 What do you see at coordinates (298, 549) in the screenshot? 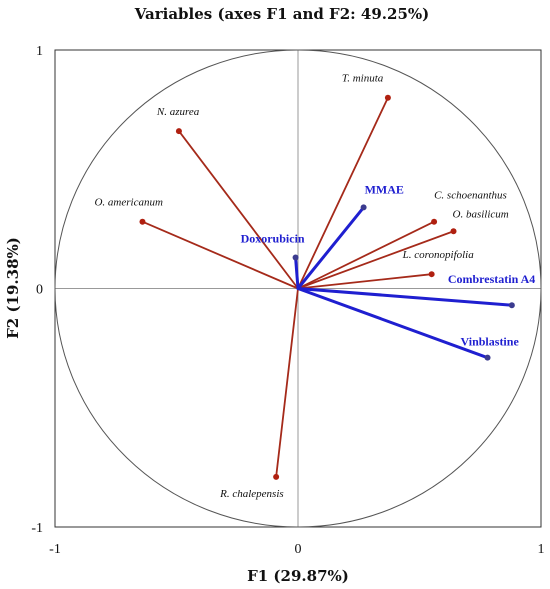
I see `x-tick-label: 0` at bounding box center [298, 549].